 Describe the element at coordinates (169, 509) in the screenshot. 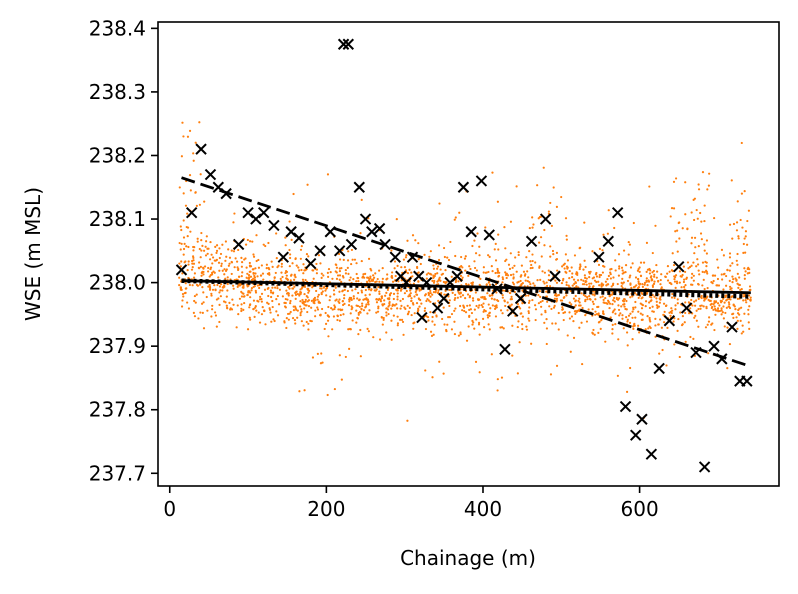

I see `x-tick-label: 0` at that location.